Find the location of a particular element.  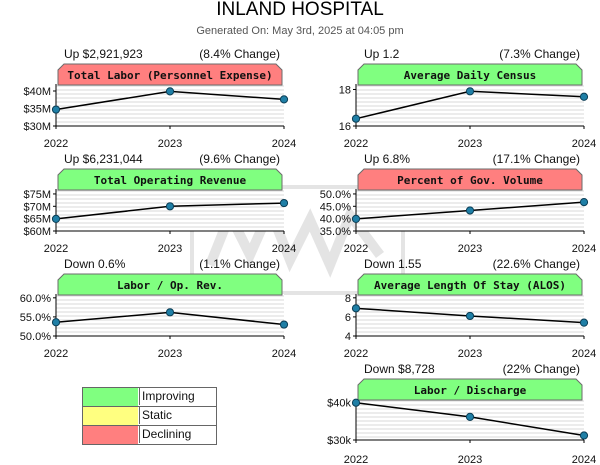

legend-swatch-static is located at coordinates (110, 416).